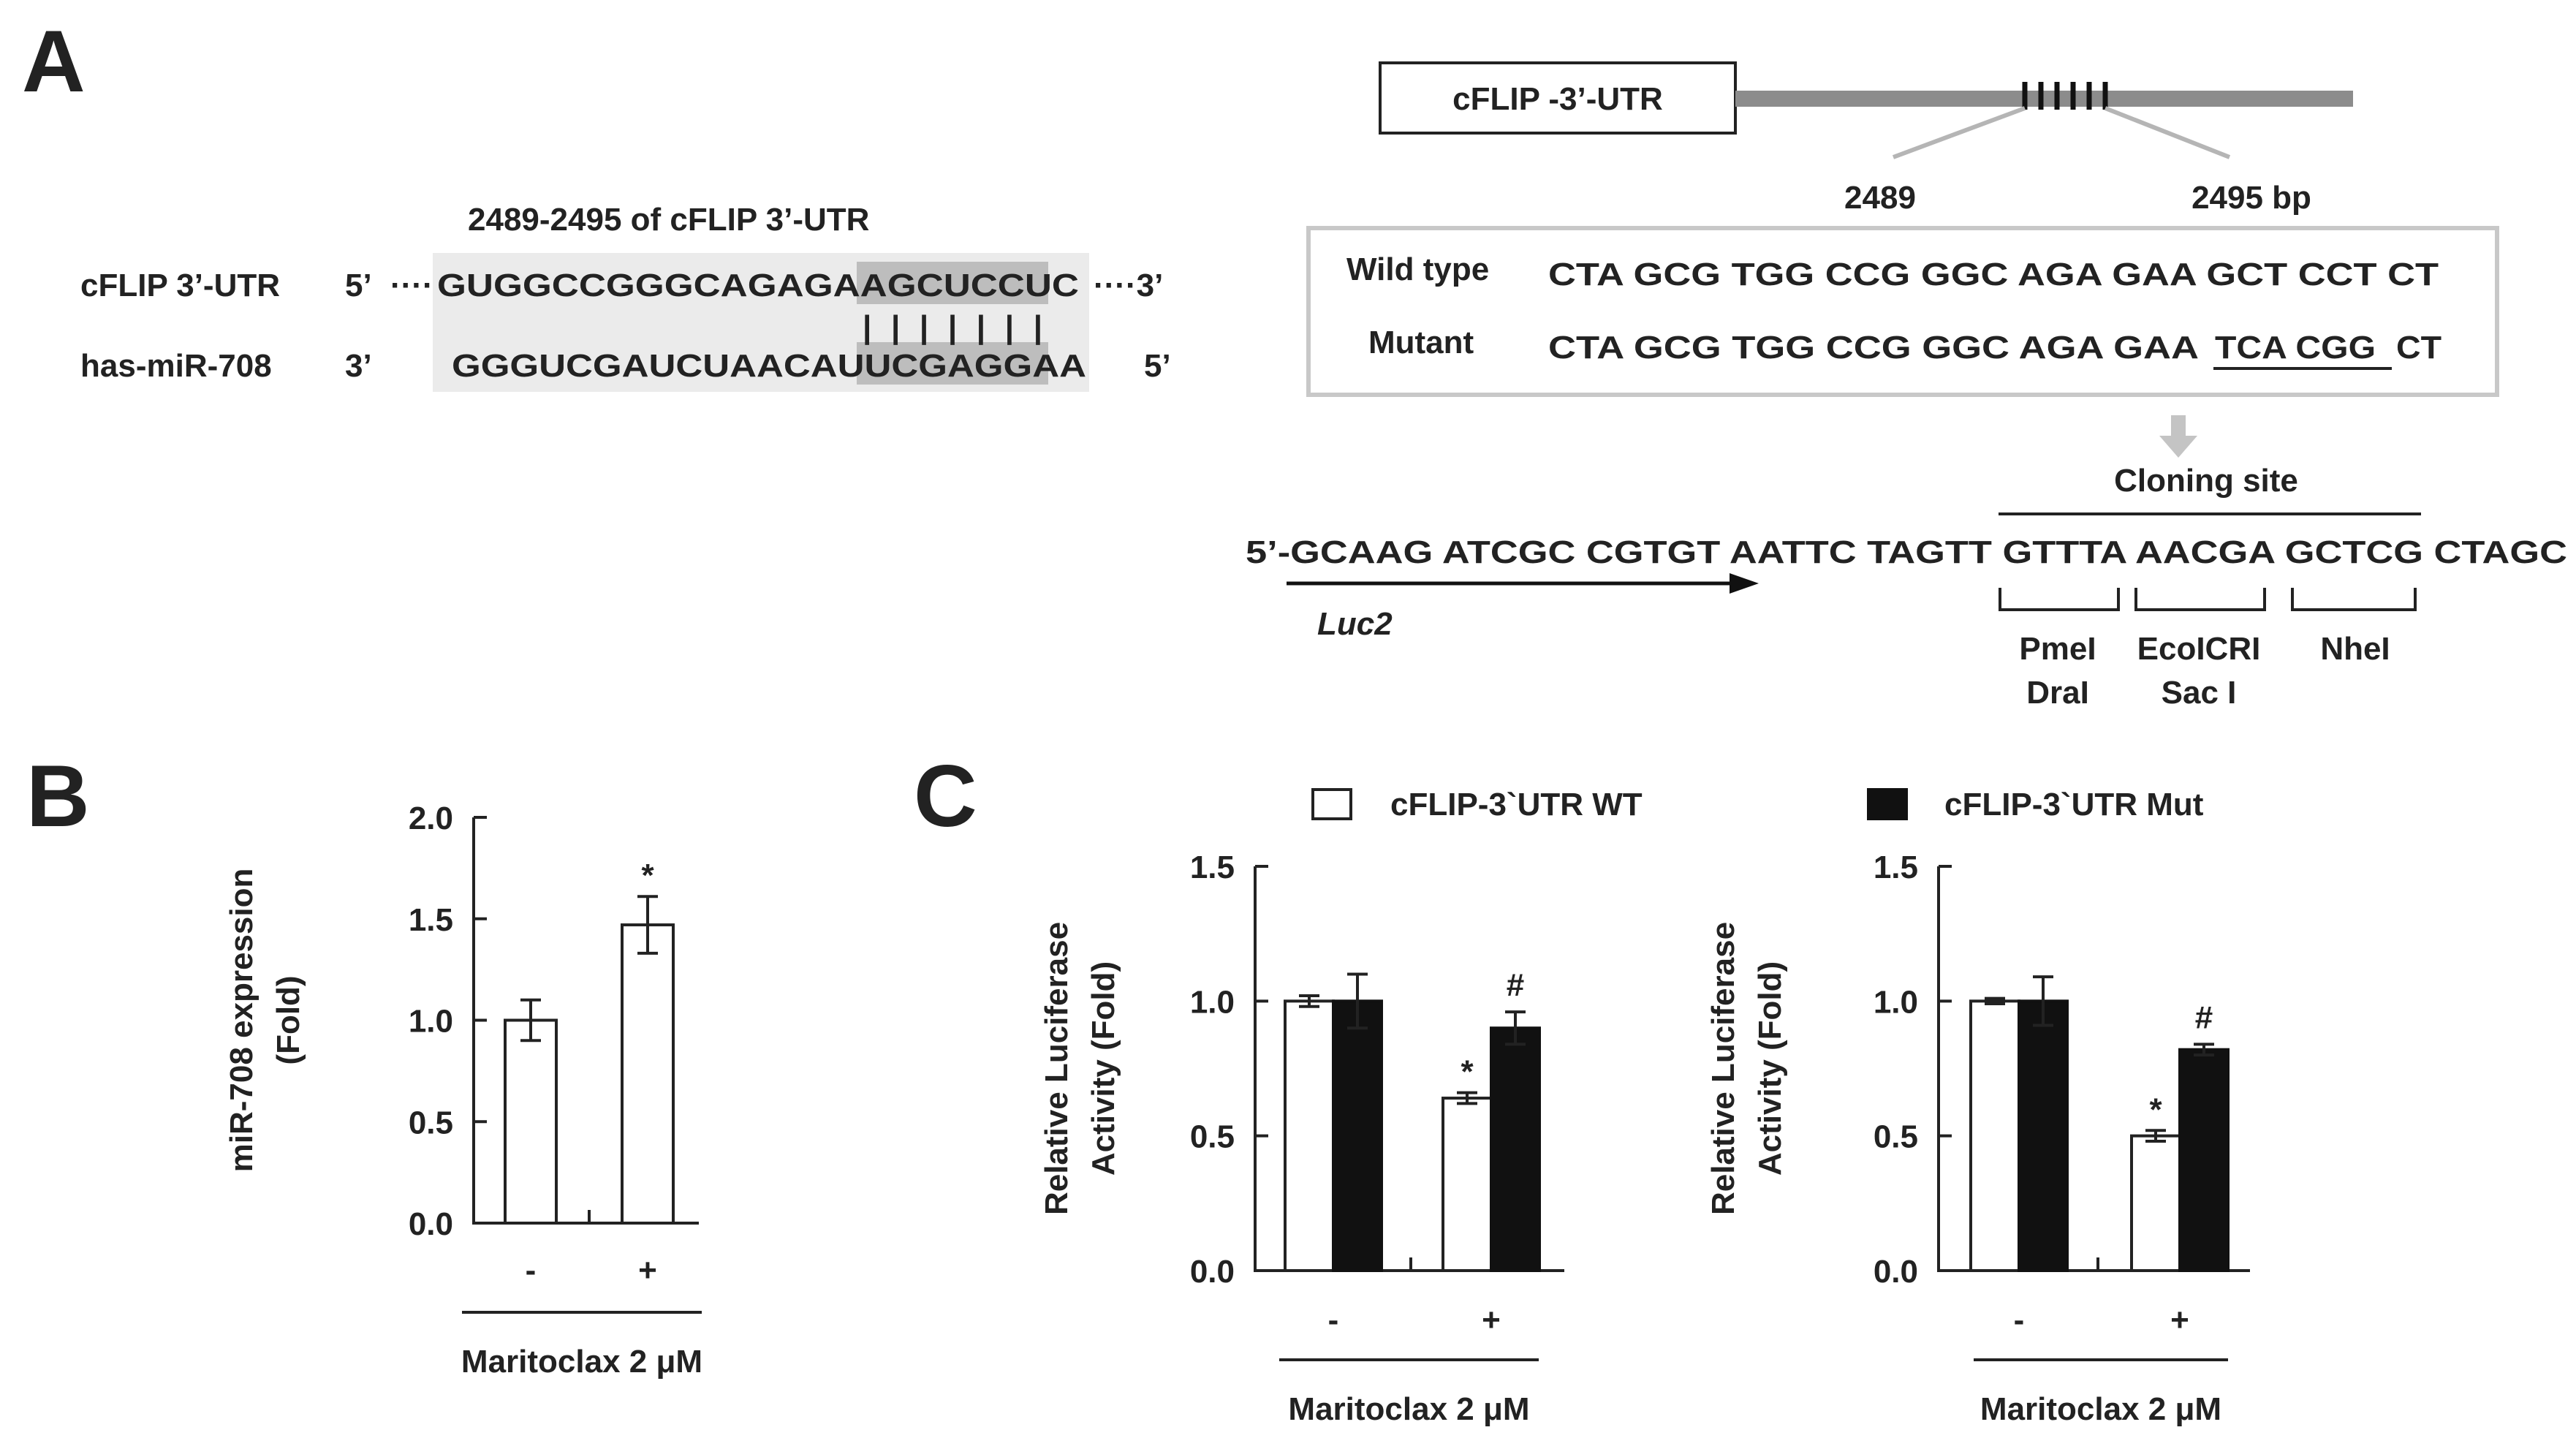 The height and width of the screenshot is (1449, 2576). What do you see at coordinates (358, 366) in the screenshot?
I see `mir-3prime: 3’` at bounding box center [358, 366].